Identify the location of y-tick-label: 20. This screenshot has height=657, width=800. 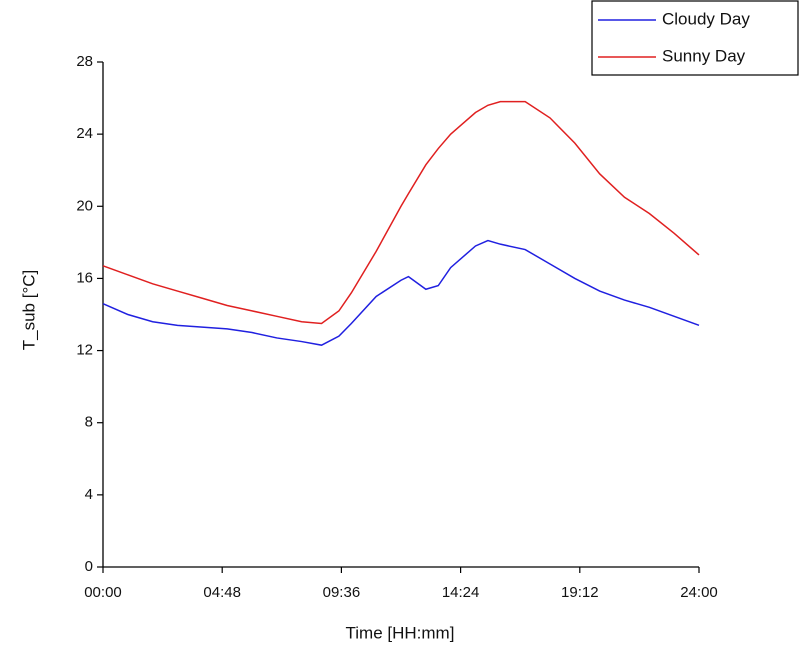
(84, 205).